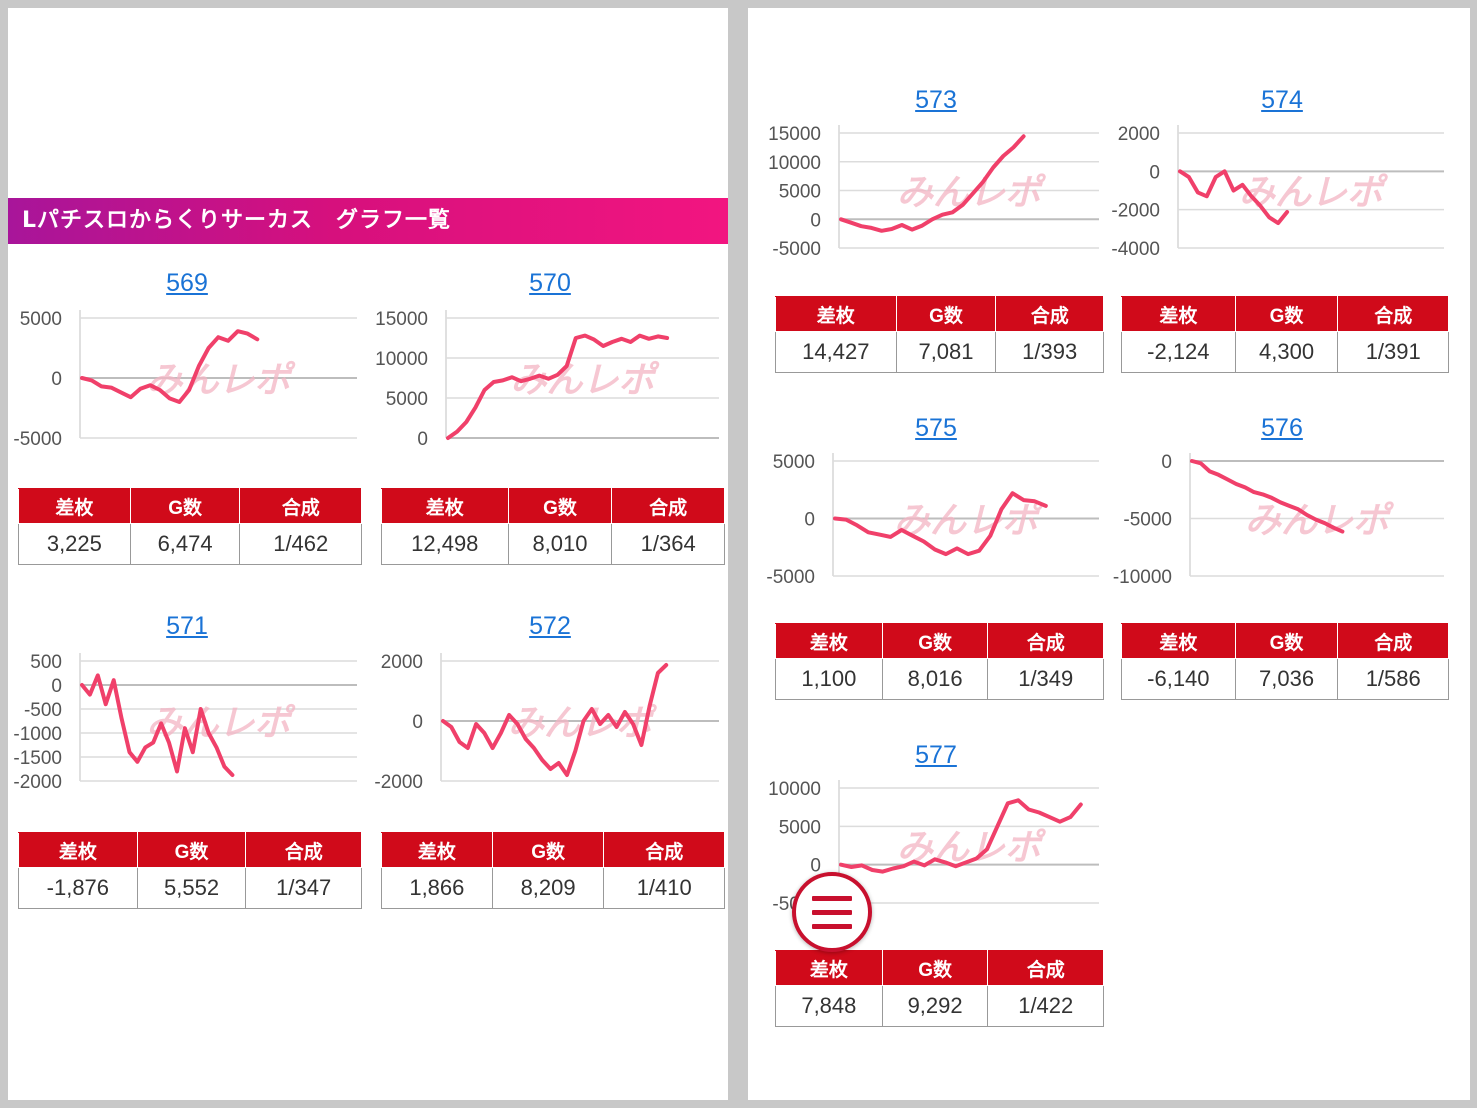  Describe the element at coordinates (668, 544) in the screenshot. I see `combined-value: 1/364` at that location.